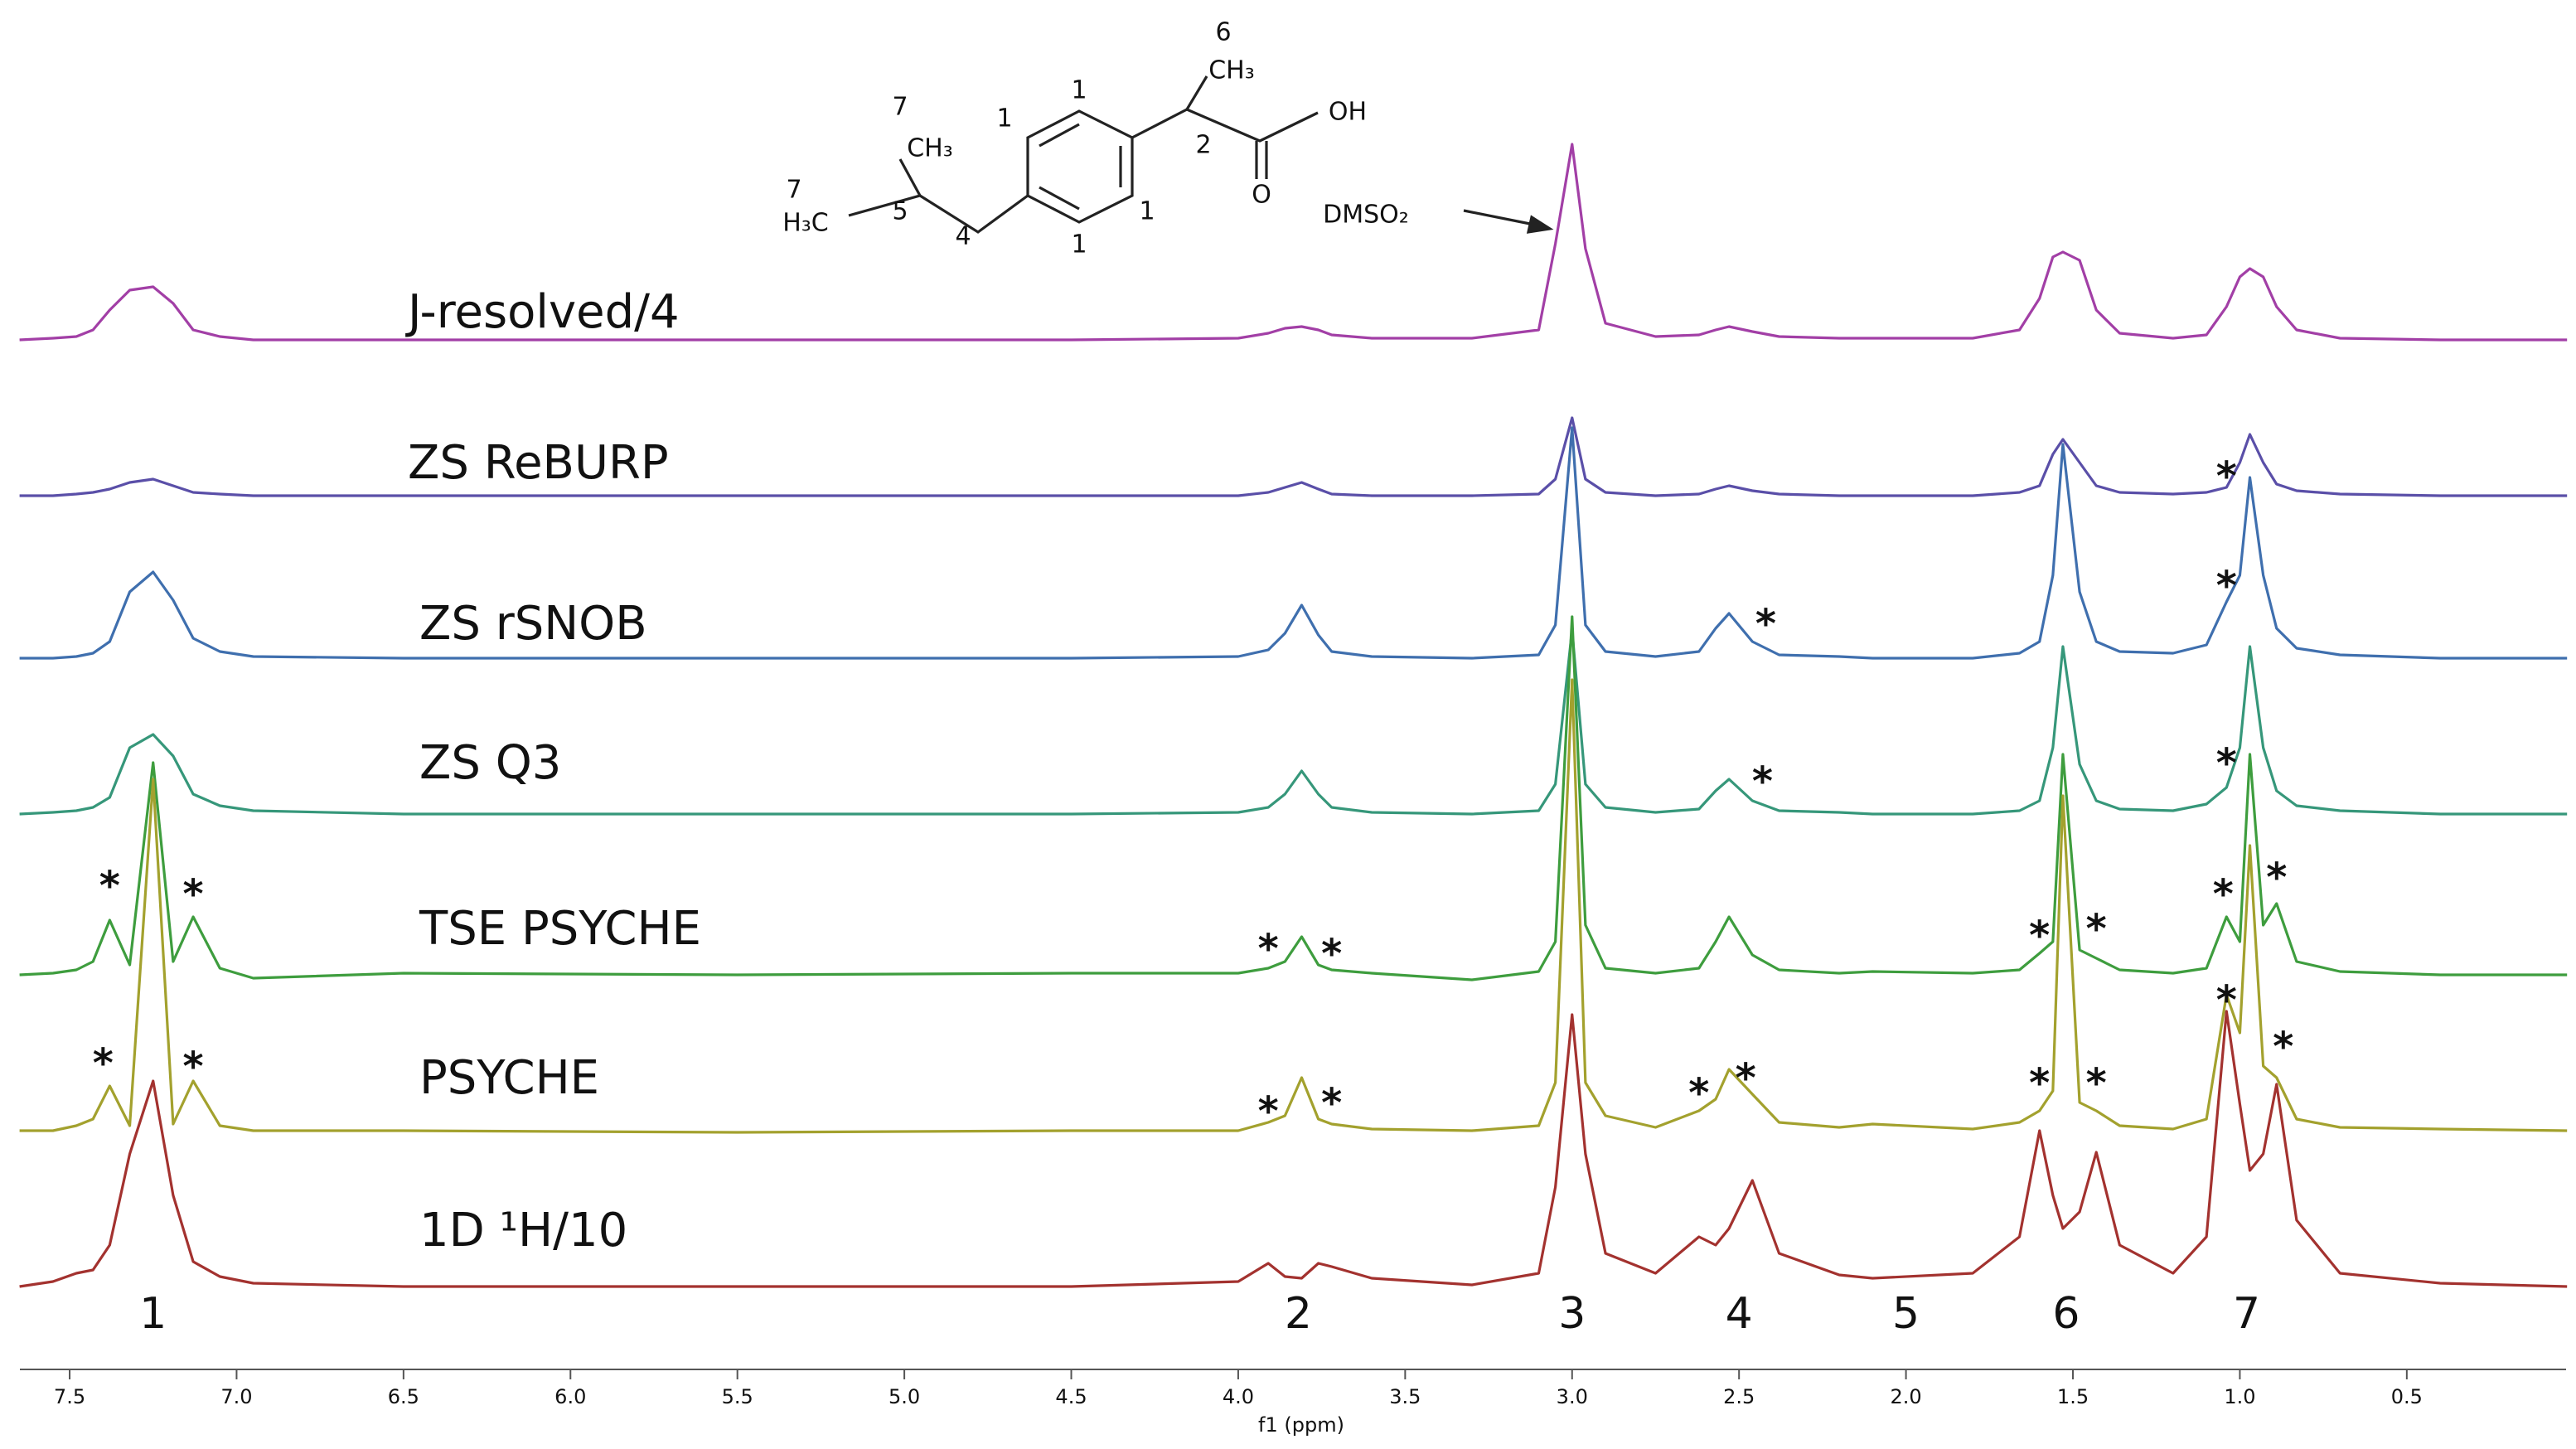 The width and height of the screenshot is (2576, 1449). What do you see at coordinates (570, 1396) in the screenshot?
I see `x-tick-label: 6.0` at bounding box center [570, 1396].